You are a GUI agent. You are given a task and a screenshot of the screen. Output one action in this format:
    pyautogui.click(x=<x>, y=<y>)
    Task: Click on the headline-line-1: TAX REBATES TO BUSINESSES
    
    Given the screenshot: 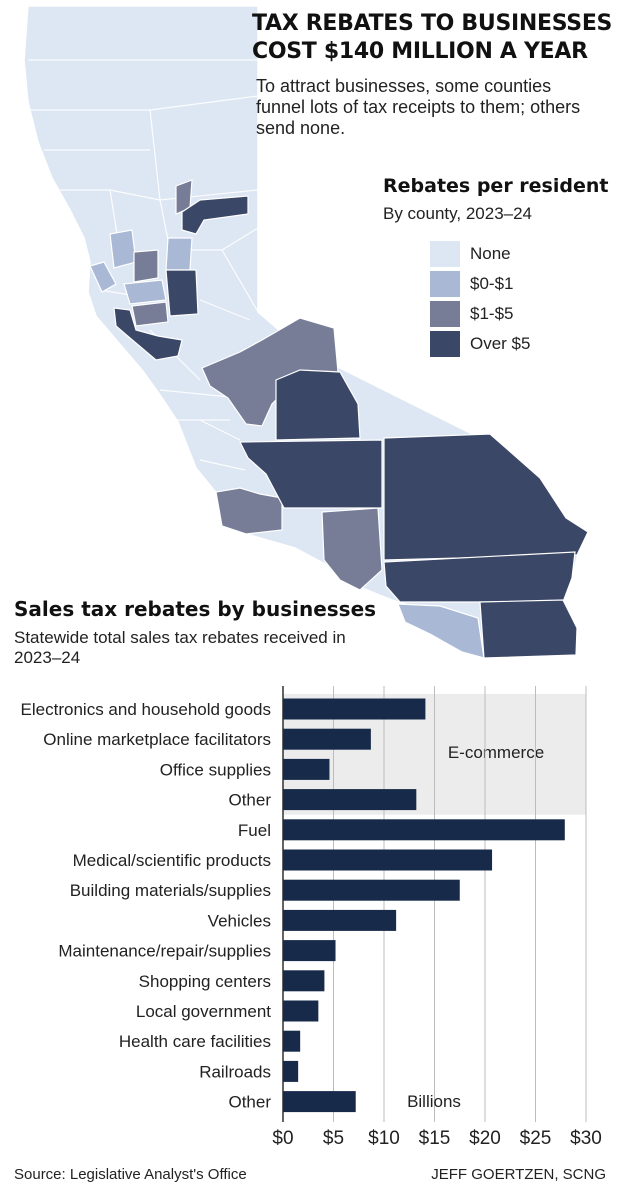 What is the action you would take?
    pyautogui.click(x=432, y=23)
    